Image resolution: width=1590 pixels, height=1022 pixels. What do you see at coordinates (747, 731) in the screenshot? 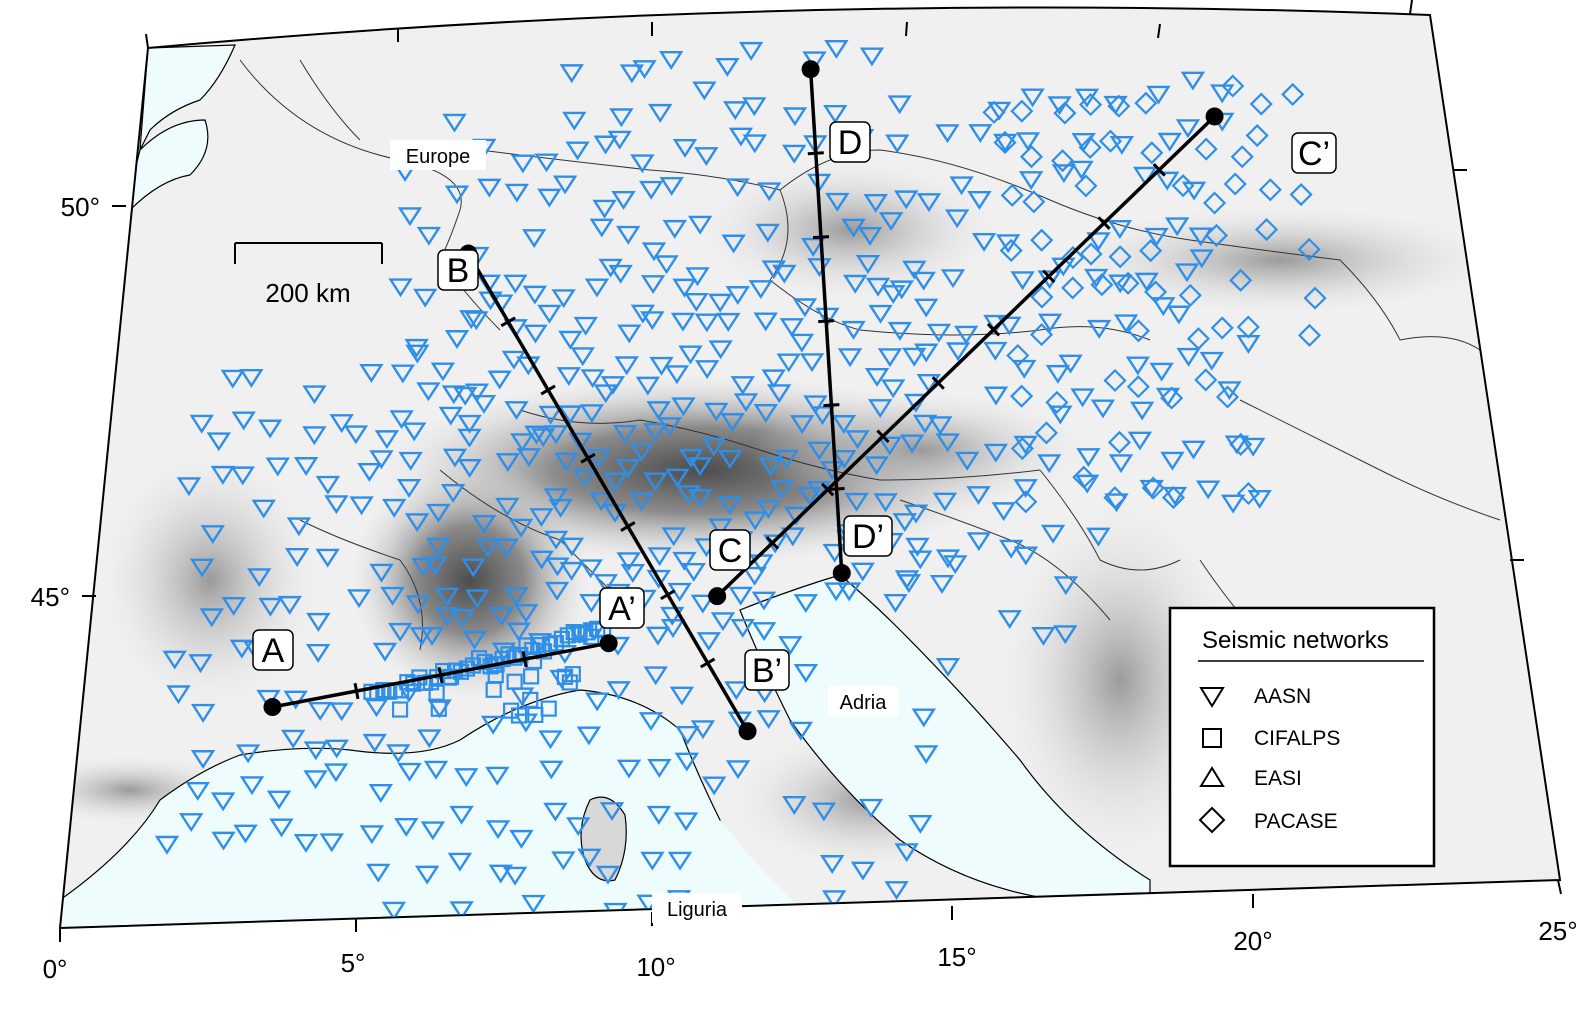
I see `profile-endpoint-B-prime` at bounding box center [747, 731].